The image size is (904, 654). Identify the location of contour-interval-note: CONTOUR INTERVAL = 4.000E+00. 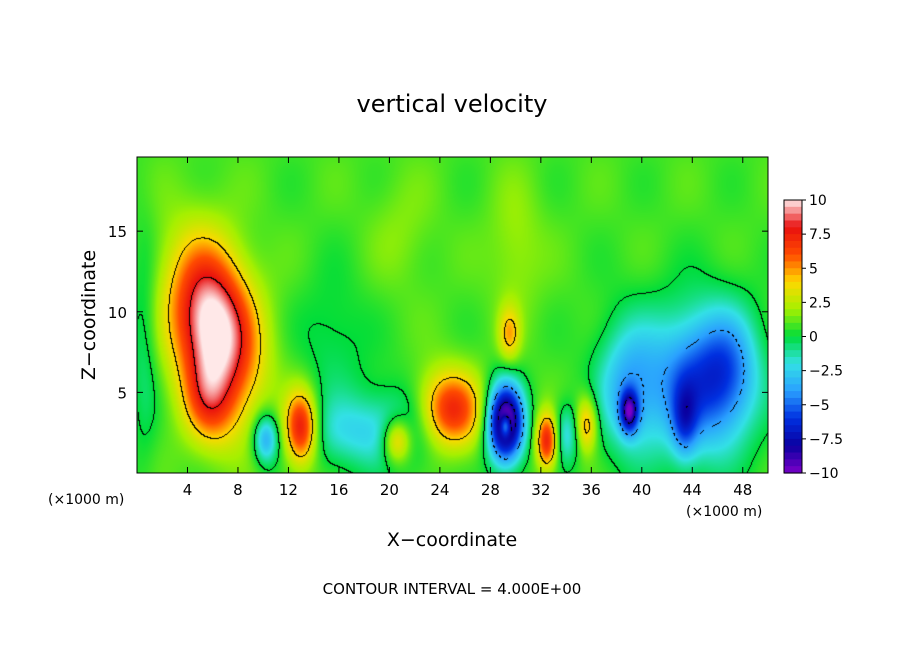
(452, 589).